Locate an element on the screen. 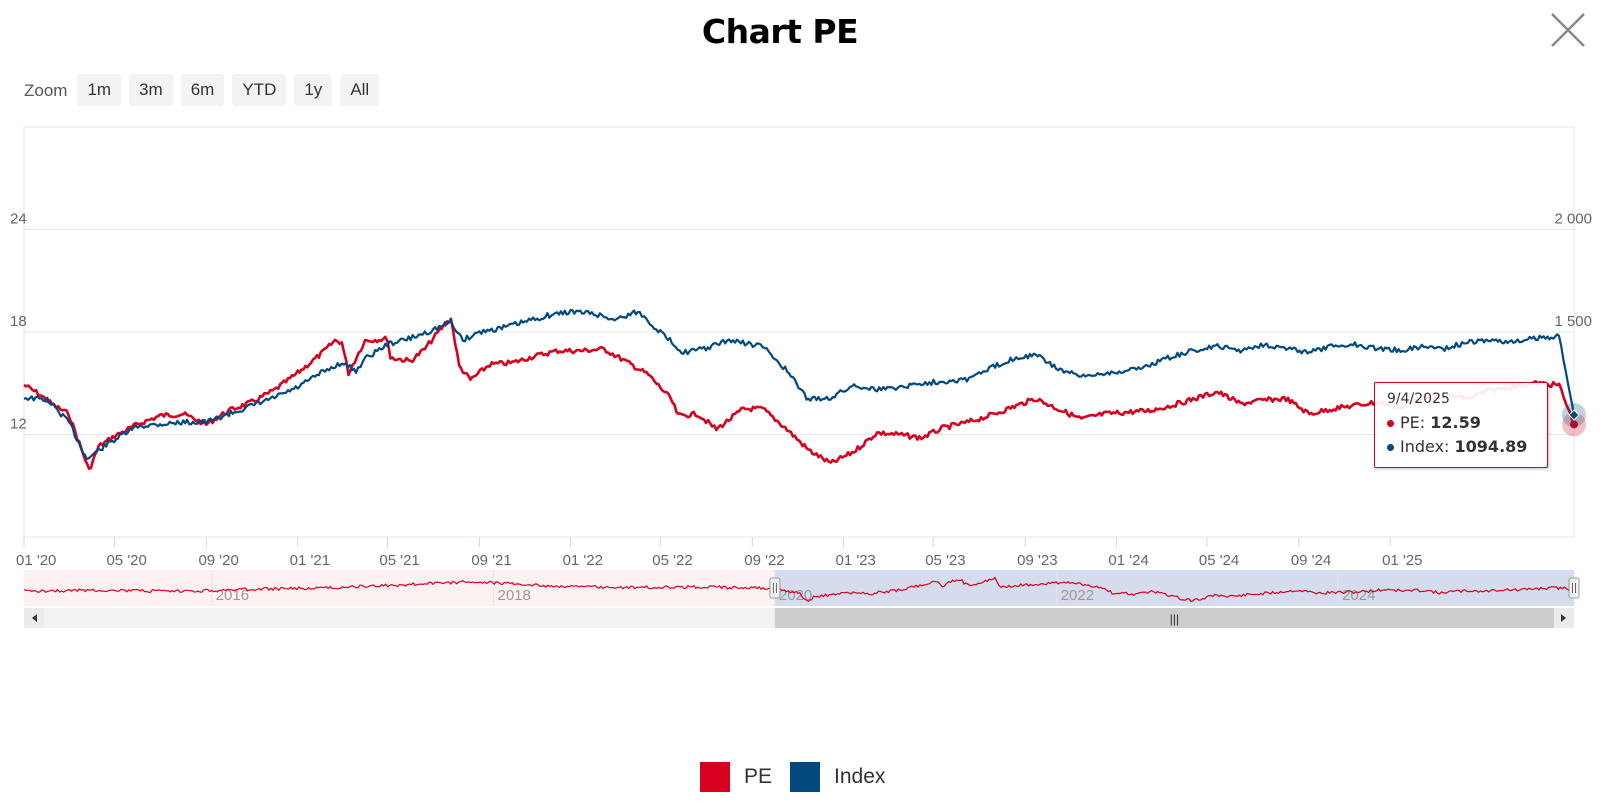 This screenshot has height=808, width=1600. tooltip-pe-value: 12.59 is located at coordinates (1455, 422).